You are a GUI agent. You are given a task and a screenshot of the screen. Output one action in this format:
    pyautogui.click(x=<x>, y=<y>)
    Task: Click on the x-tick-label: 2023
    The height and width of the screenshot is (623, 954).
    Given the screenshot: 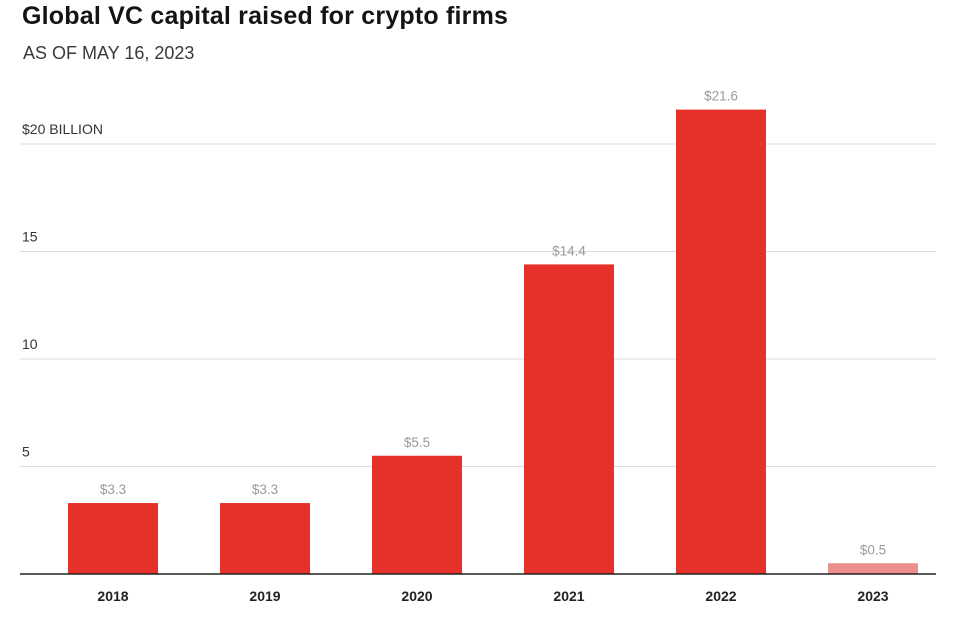 What is the action you would take?
    pyautogui.click(x=872, y=596)
    